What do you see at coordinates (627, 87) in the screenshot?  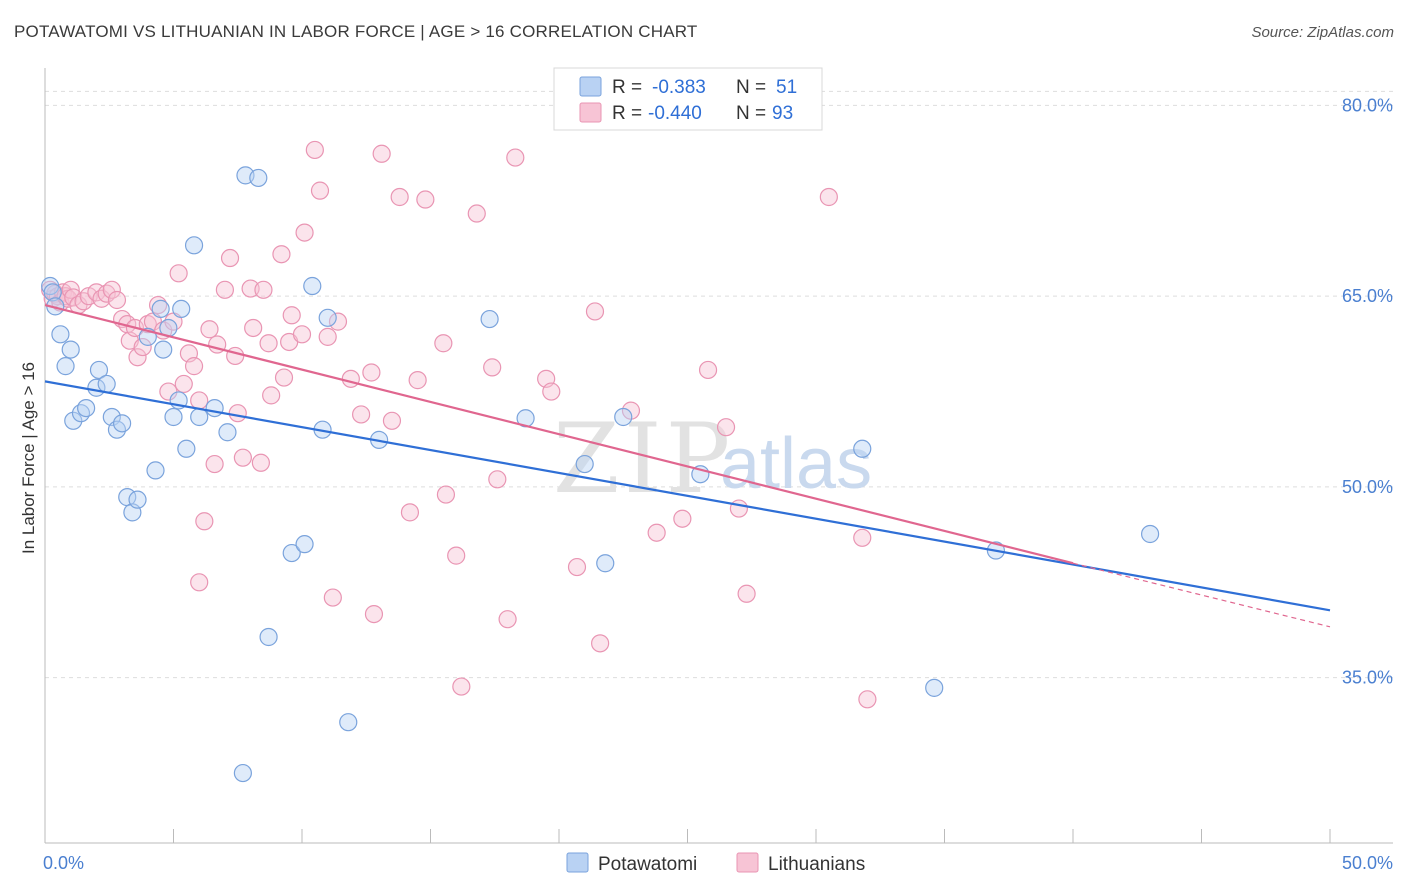 I see `legend-r-label-1: R =` at bounding box center [627, 87].